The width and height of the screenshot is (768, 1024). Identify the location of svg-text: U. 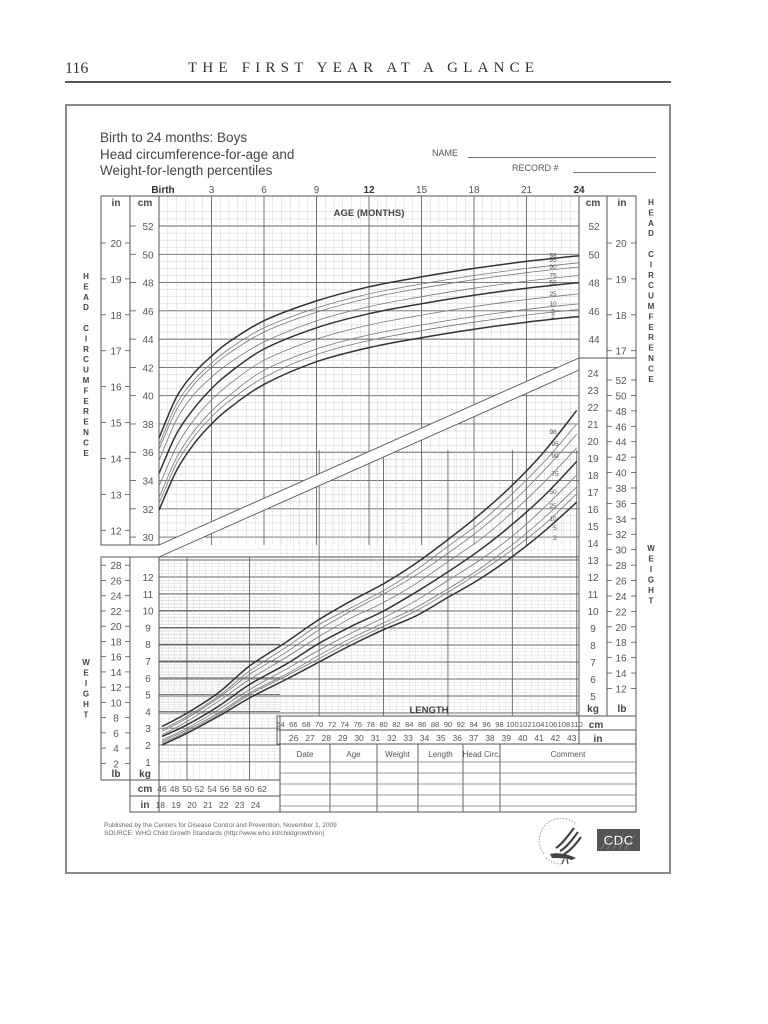
(86, 370).